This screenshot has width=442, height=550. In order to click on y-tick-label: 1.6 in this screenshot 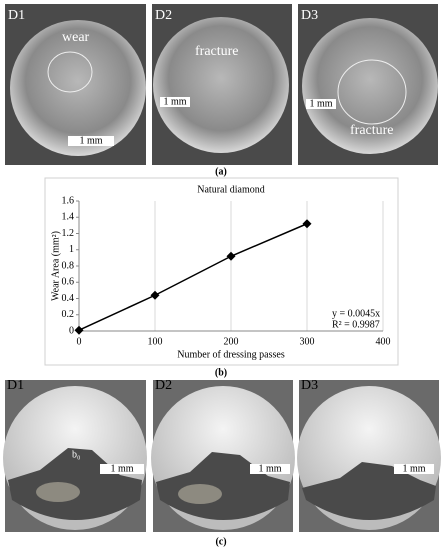, I will do `click(68, 200)`.